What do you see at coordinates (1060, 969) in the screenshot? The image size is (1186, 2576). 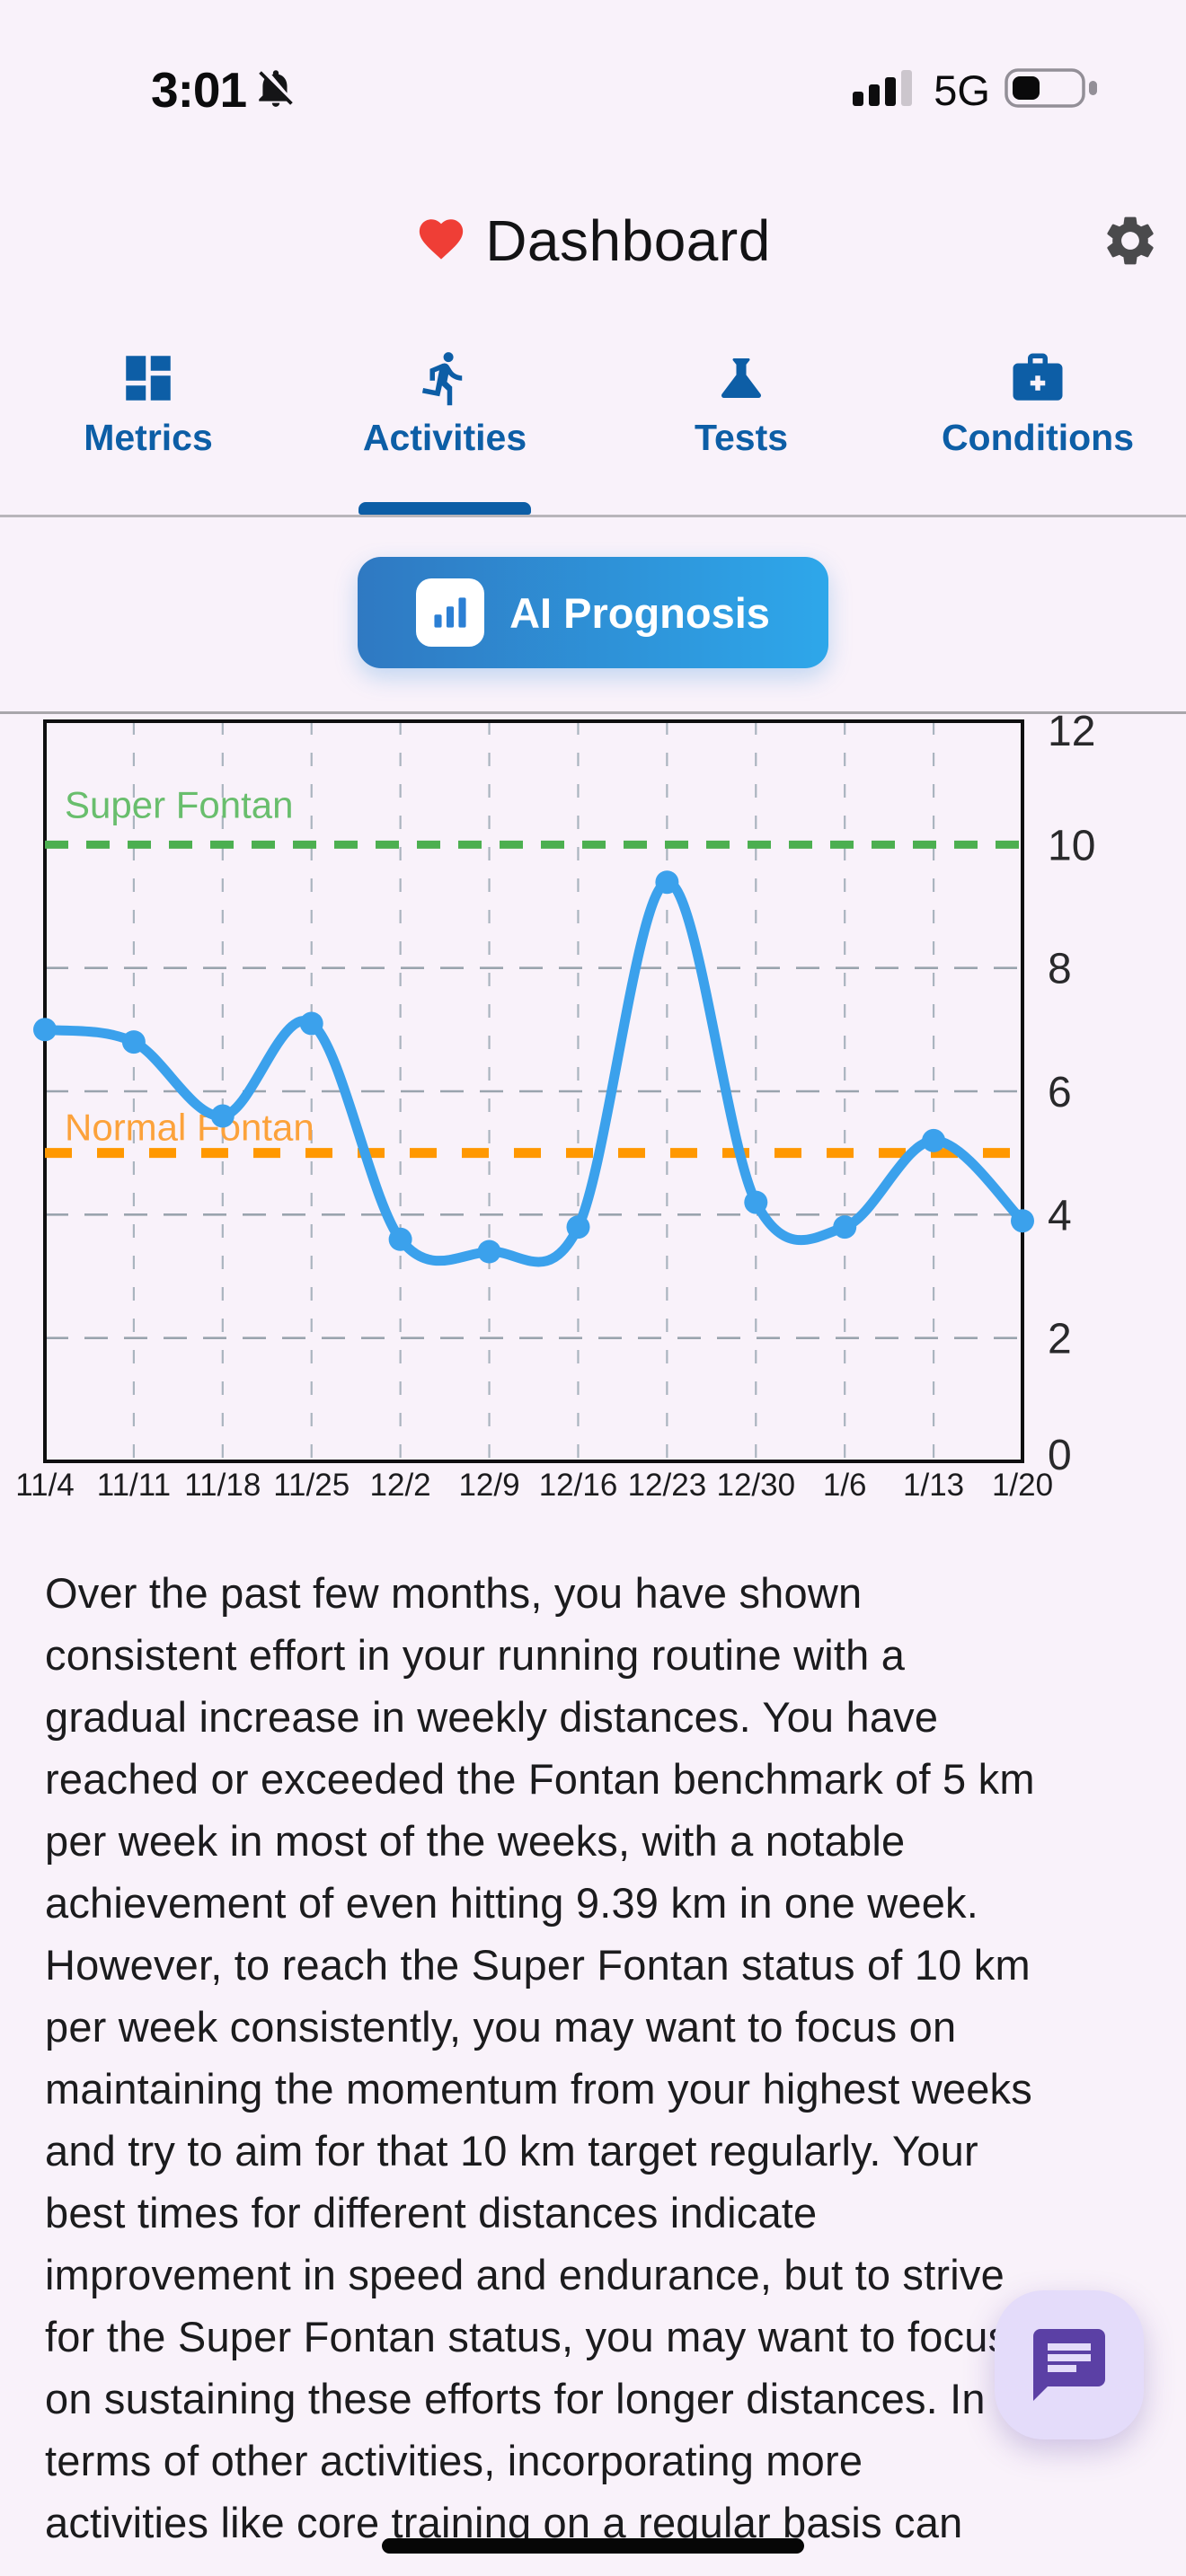 I see `svg-text: 8` at bounding box center [1060, 969].